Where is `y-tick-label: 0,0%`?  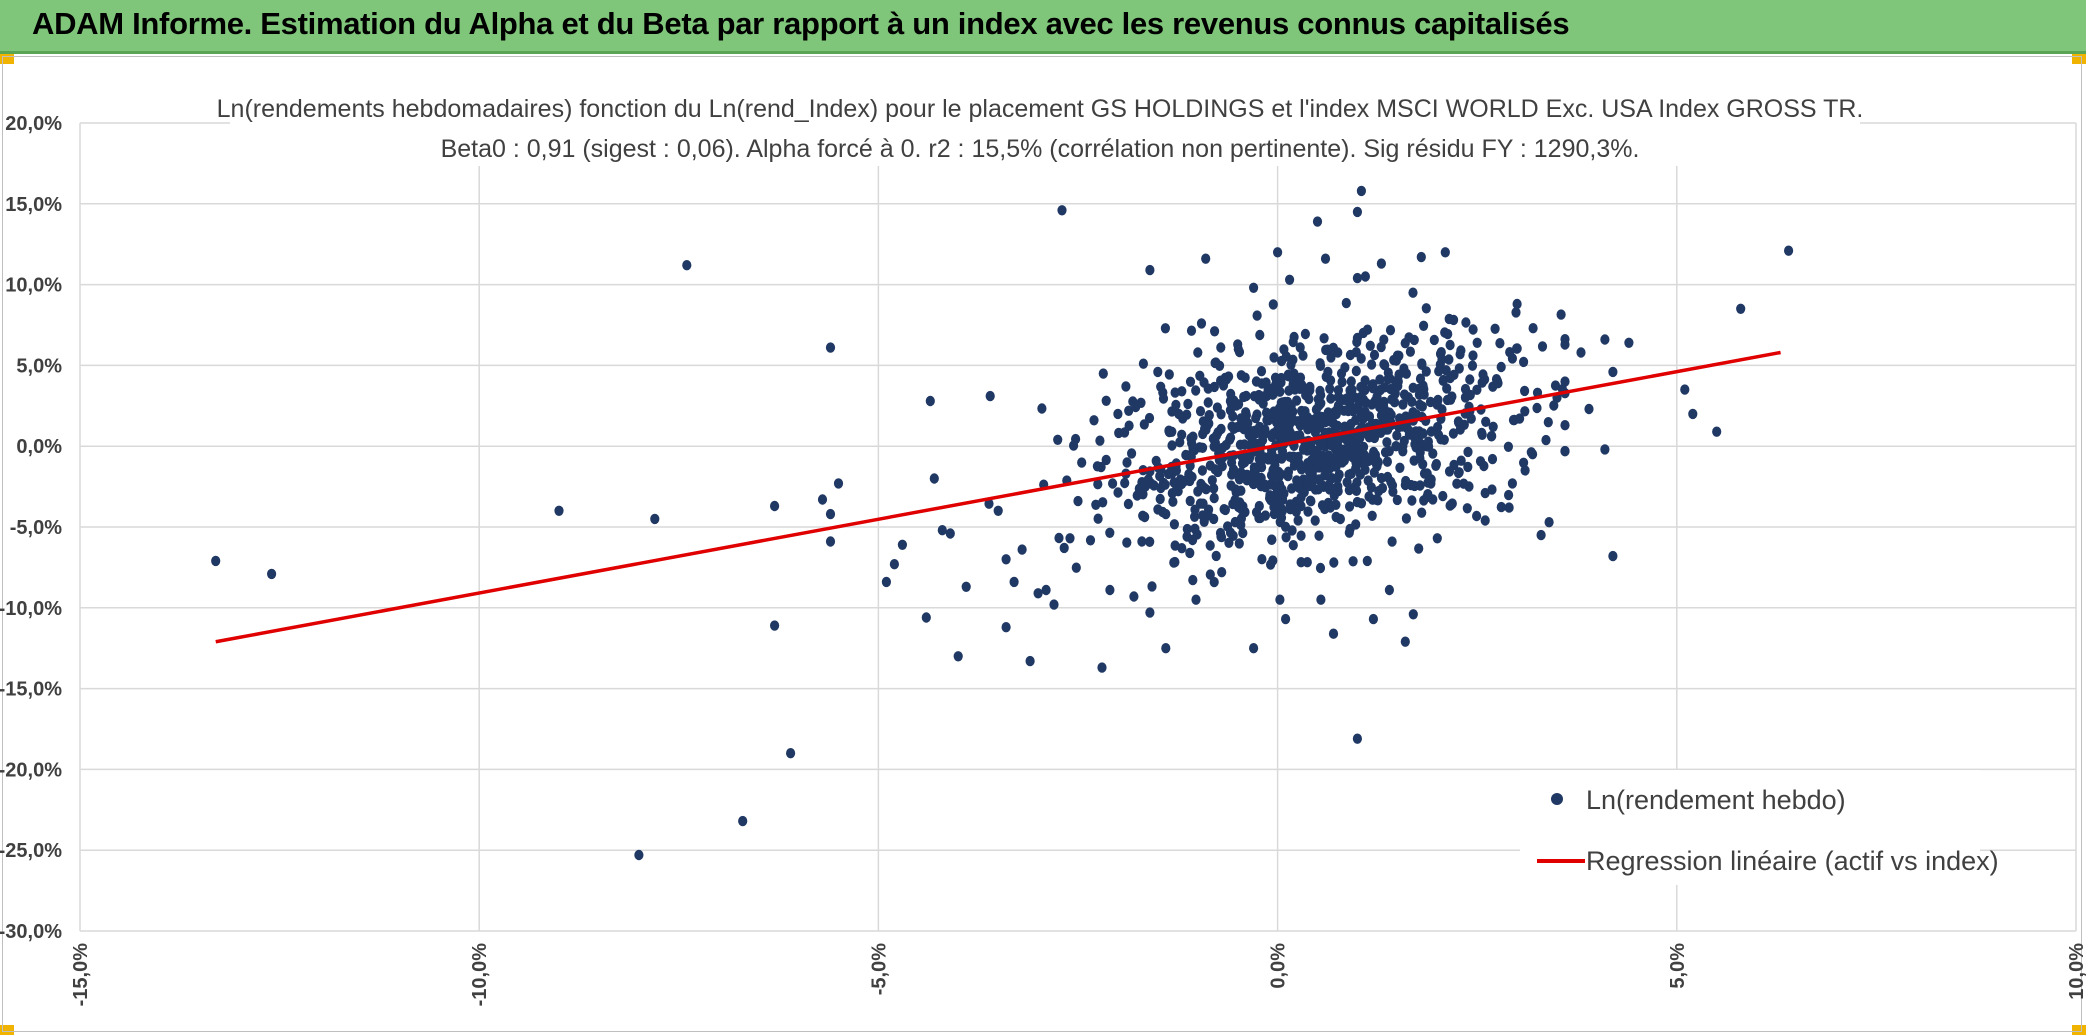 y-tick-label: 0,0% is located at coordinates (39, 447).